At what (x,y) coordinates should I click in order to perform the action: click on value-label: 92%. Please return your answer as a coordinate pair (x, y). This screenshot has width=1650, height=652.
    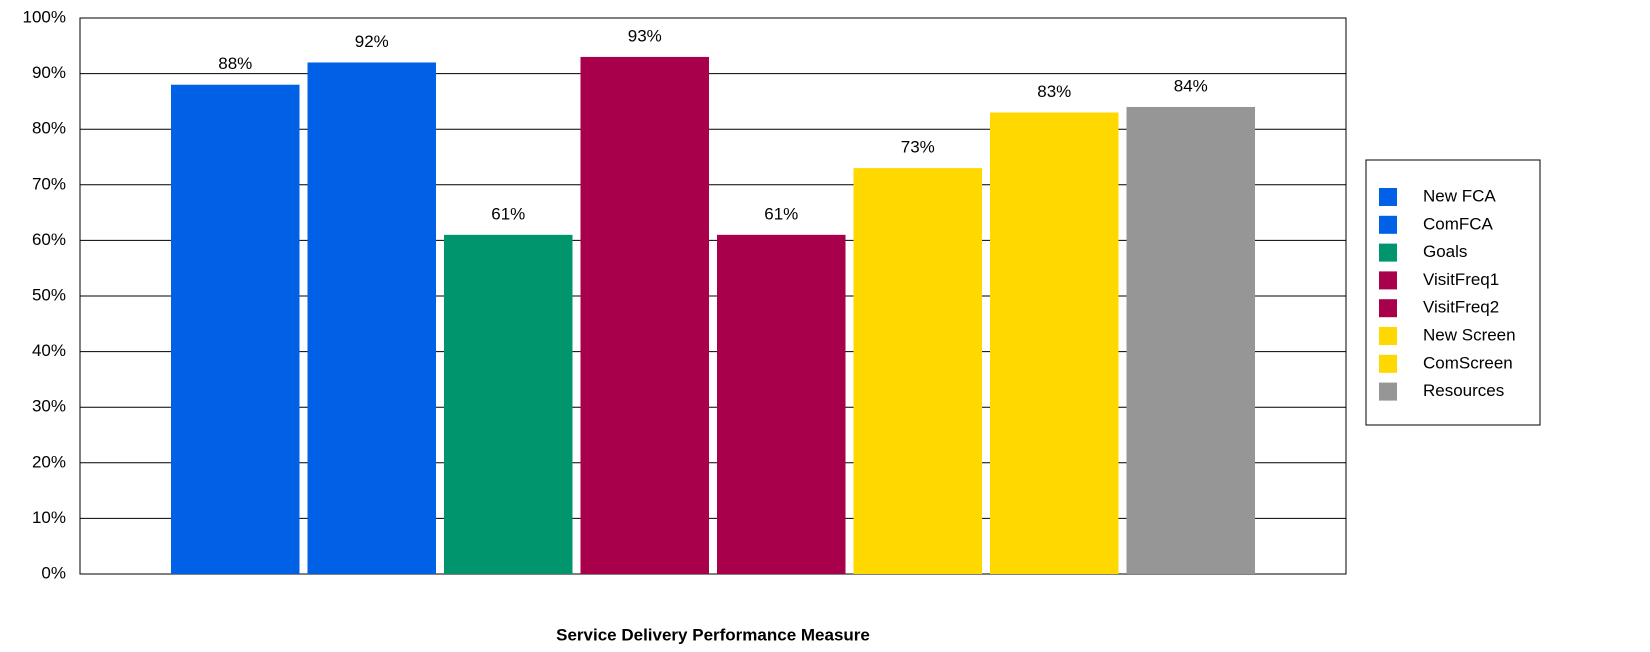
    Looking at the image, I should click on (372, 41).